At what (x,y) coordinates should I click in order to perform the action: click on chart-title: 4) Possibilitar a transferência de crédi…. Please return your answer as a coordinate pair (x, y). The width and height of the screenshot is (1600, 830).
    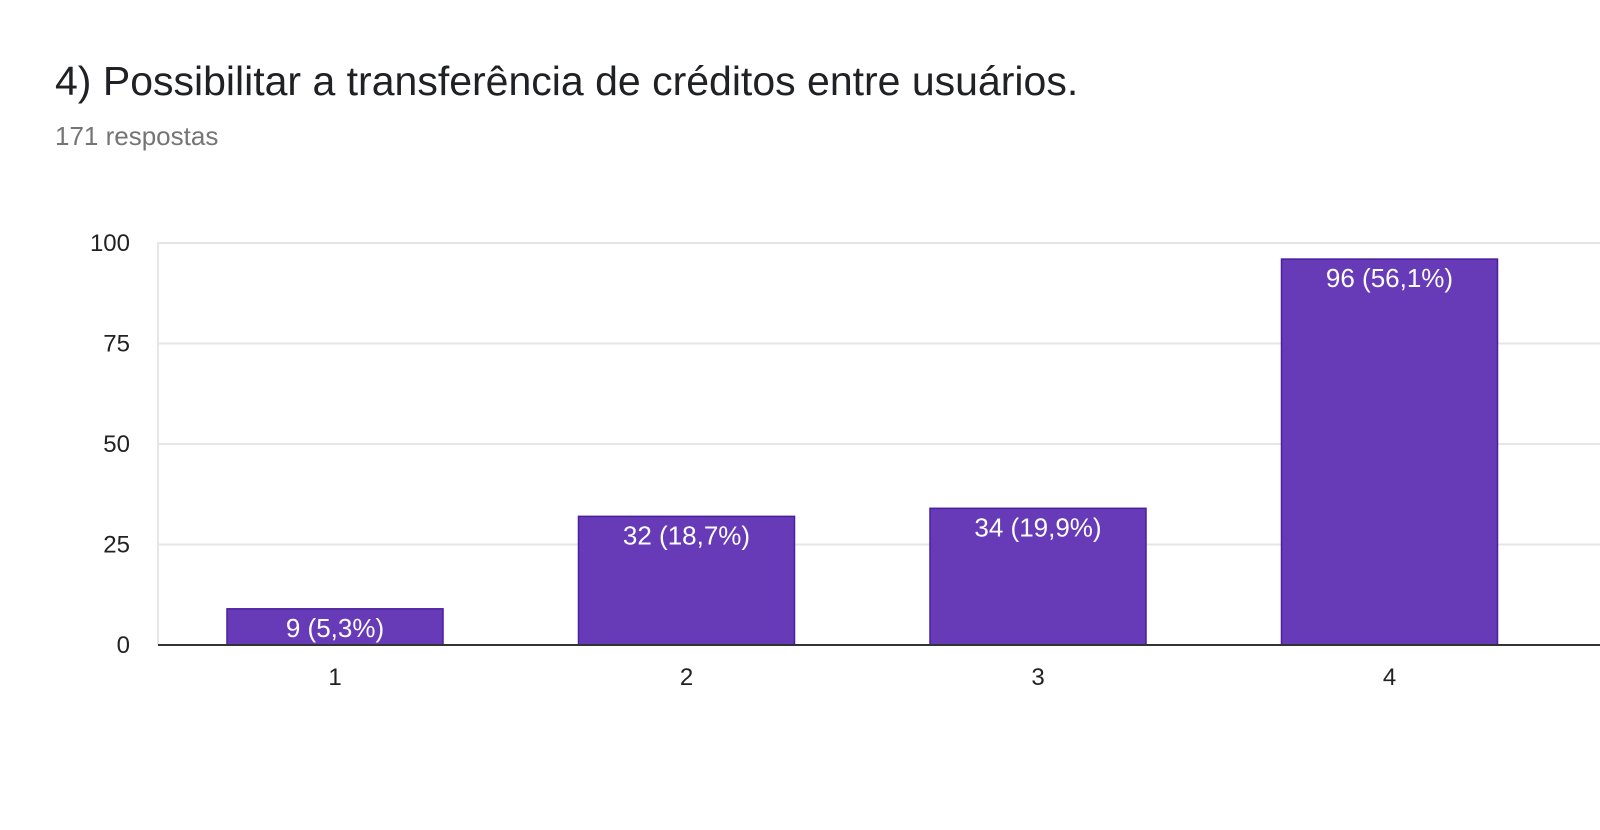
    Looking at the image, I should click on (567, 81).